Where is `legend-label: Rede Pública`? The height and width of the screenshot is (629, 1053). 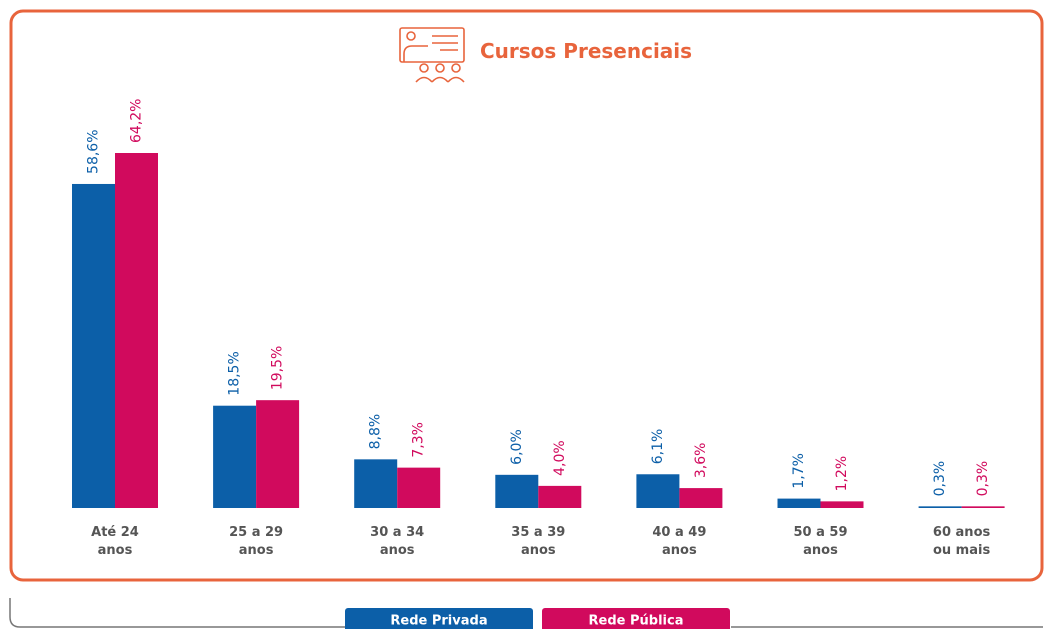 legend-label: Rede Pública is located at coordinates (636, 621).